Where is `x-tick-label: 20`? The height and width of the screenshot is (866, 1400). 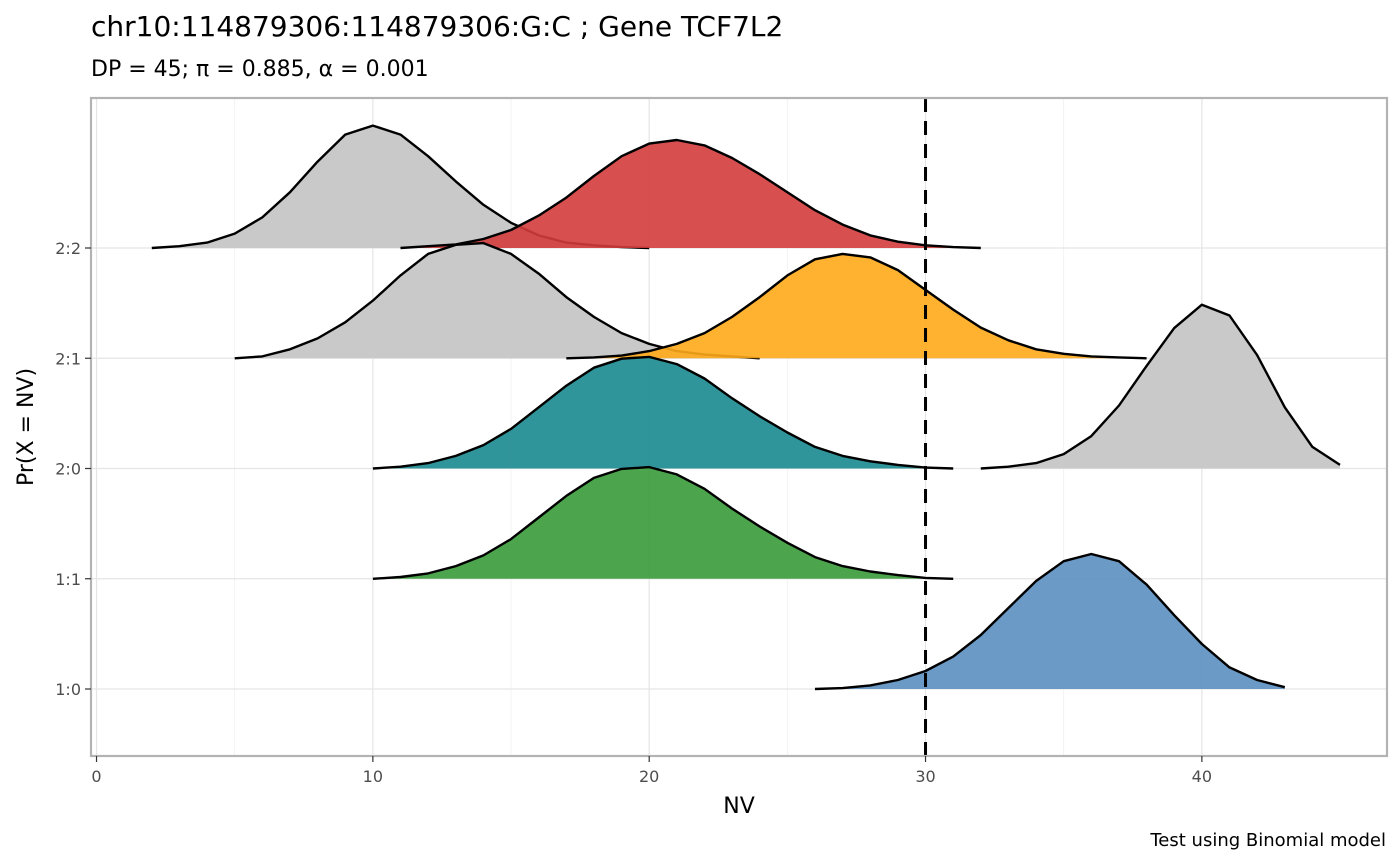
x-tick-label: 20 is located at coordinates (649, 776).